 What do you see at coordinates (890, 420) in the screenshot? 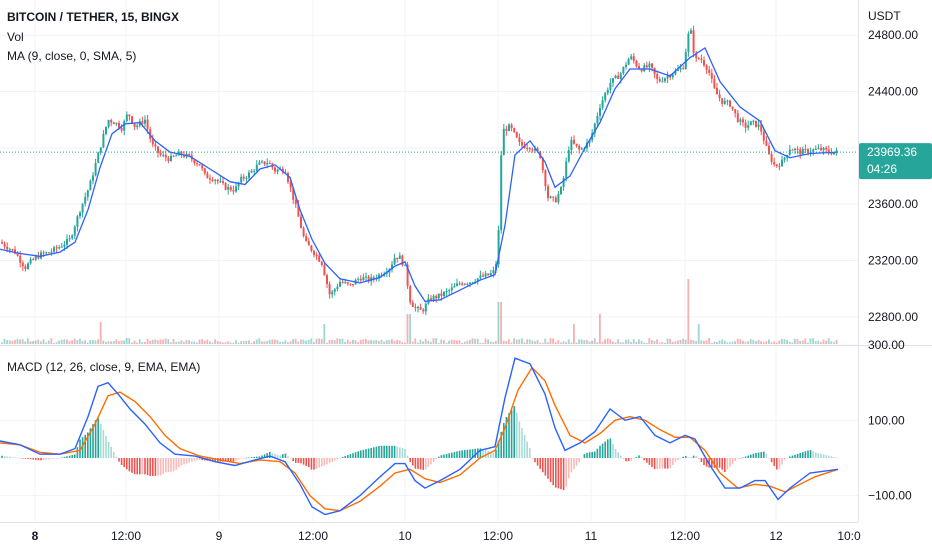
I see `macd-axis: 300.00 100.00 −100.00` at bounding box center [890, 420].